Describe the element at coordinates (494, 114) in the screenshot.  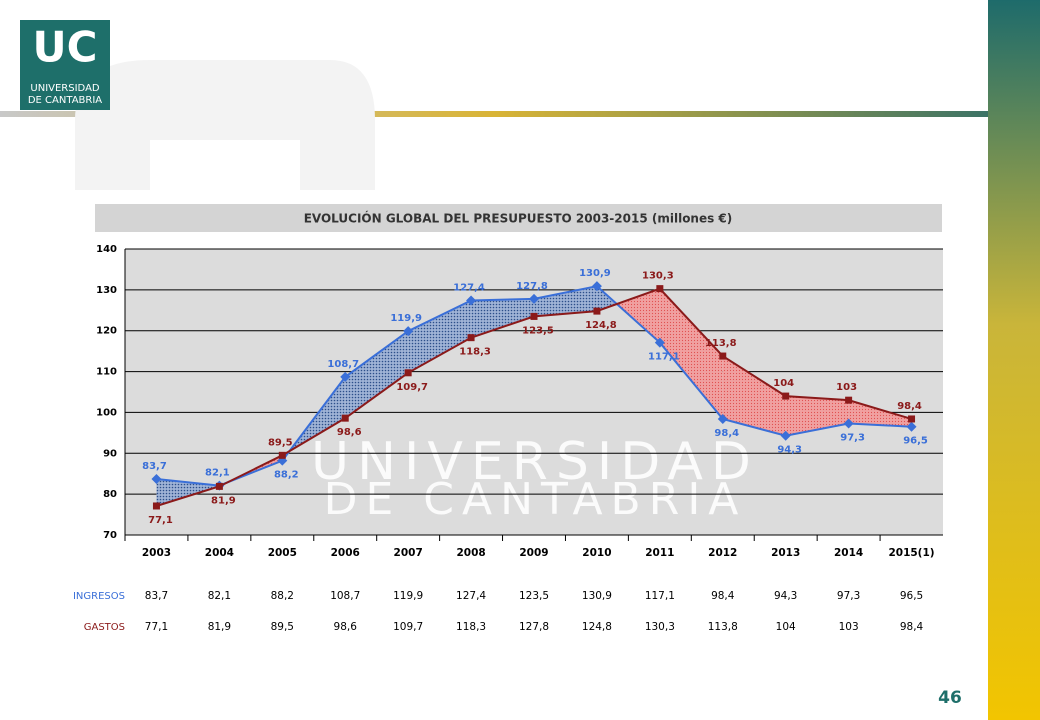
I see `header-bar` at that location.